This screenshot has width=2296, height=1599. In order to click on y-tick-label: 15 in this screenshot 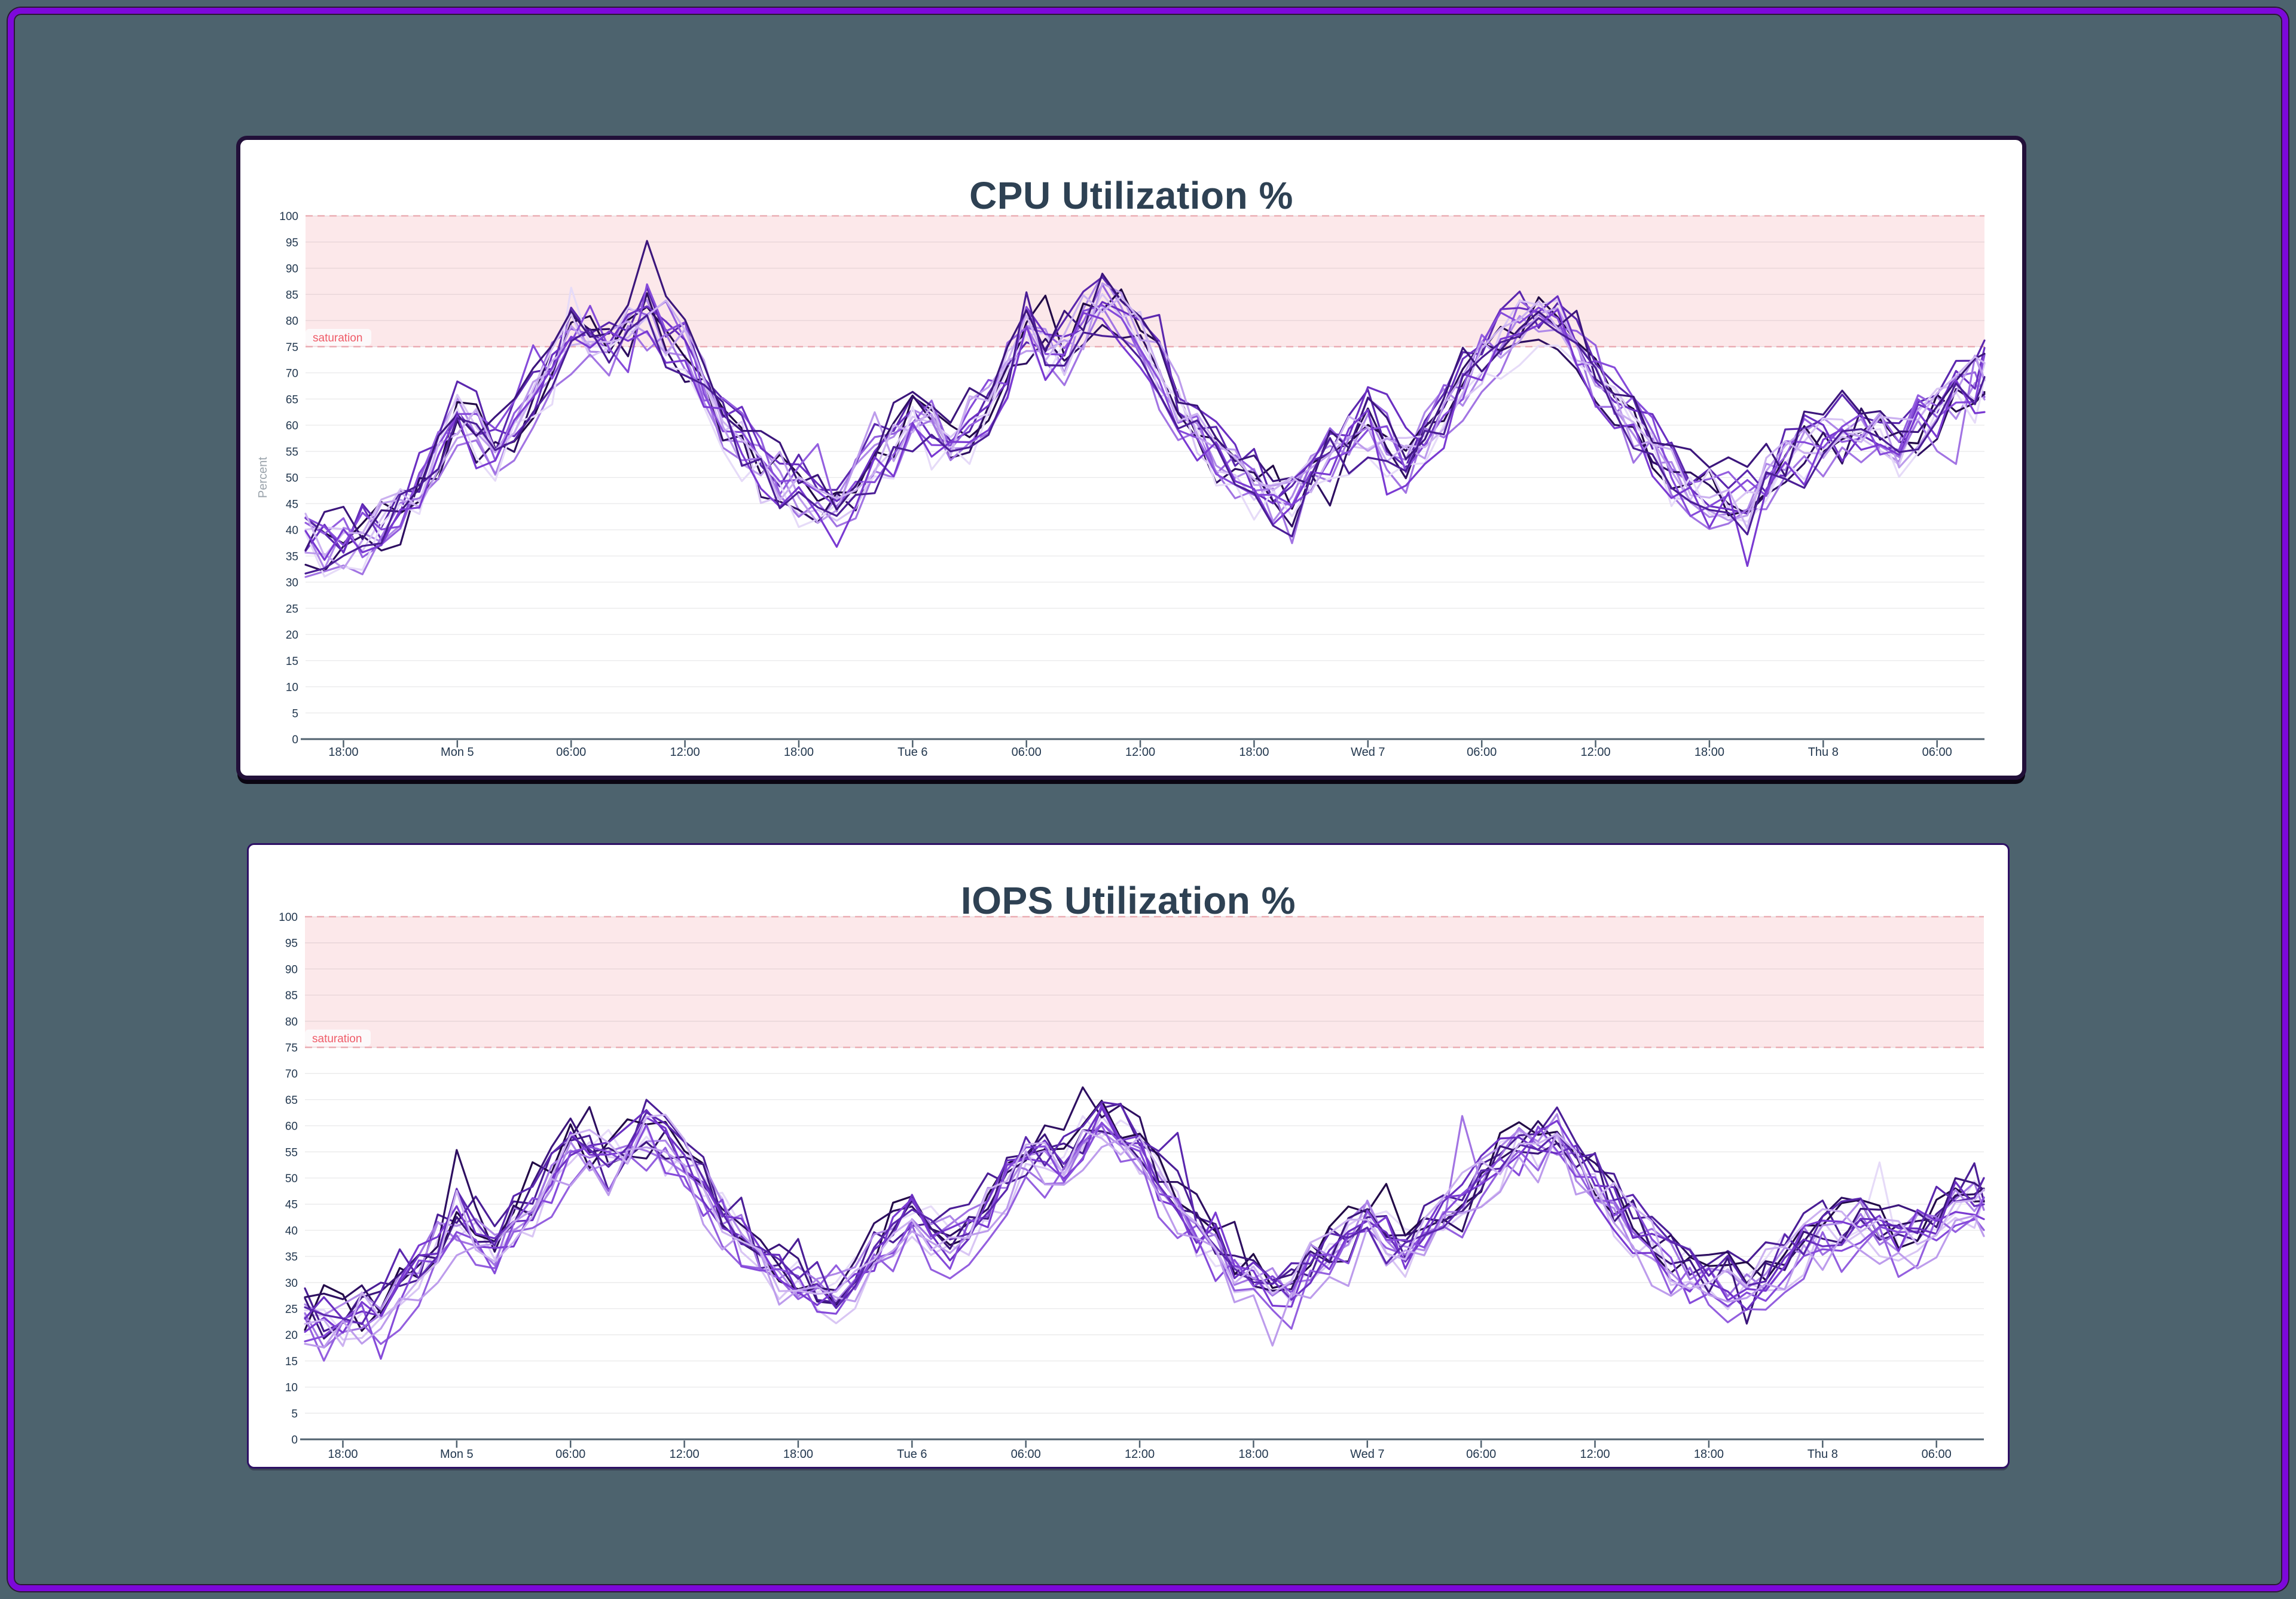, I will do `click(292, 661)`.